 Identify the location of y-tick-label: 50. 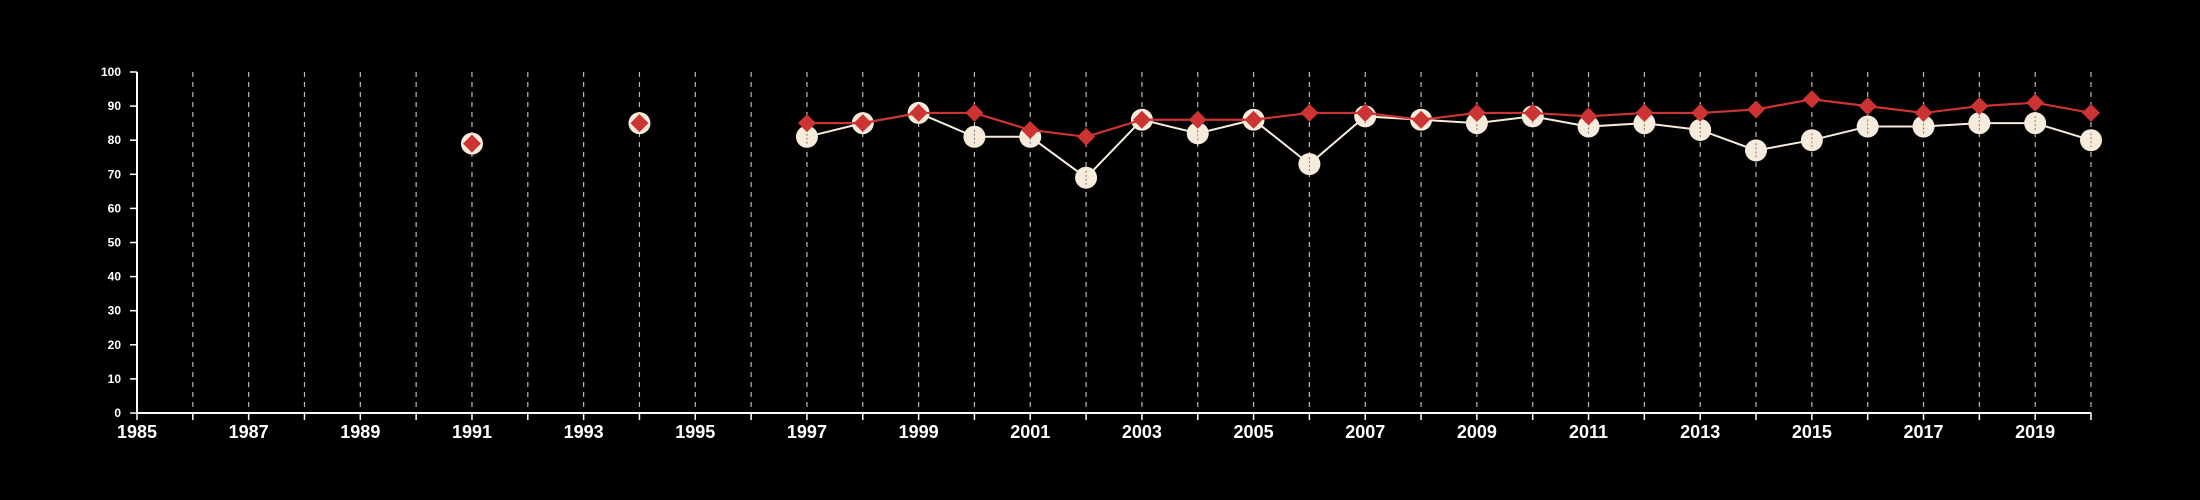
(115, 243).